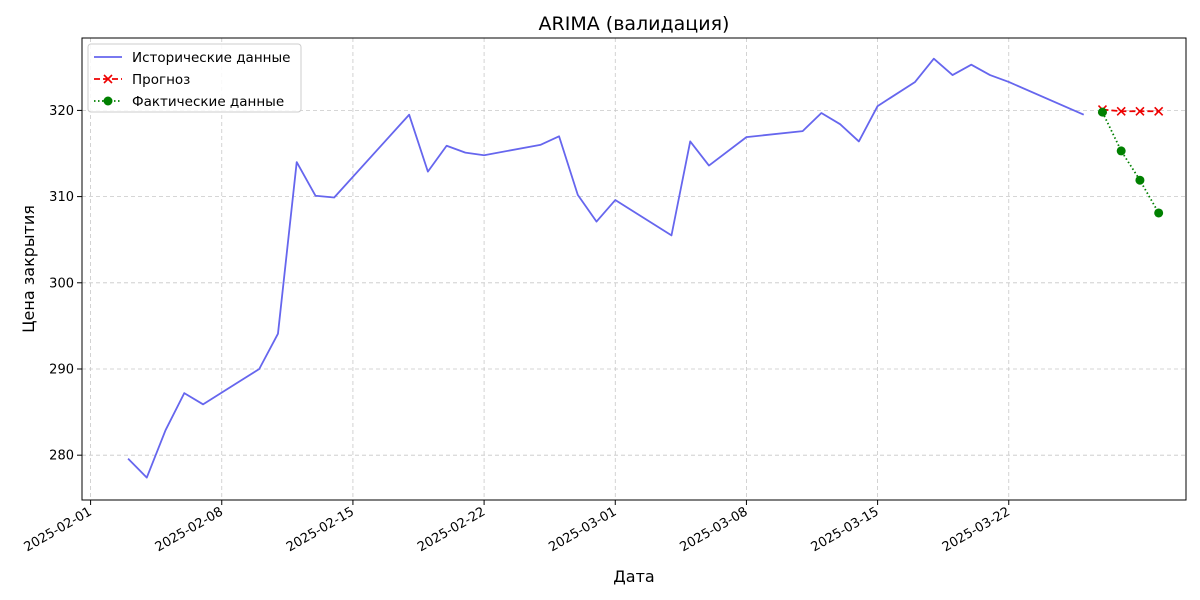 This screenshot has height=600, width=1200. I want to click on legend-entry: Исторические данные, so click(192, 58).